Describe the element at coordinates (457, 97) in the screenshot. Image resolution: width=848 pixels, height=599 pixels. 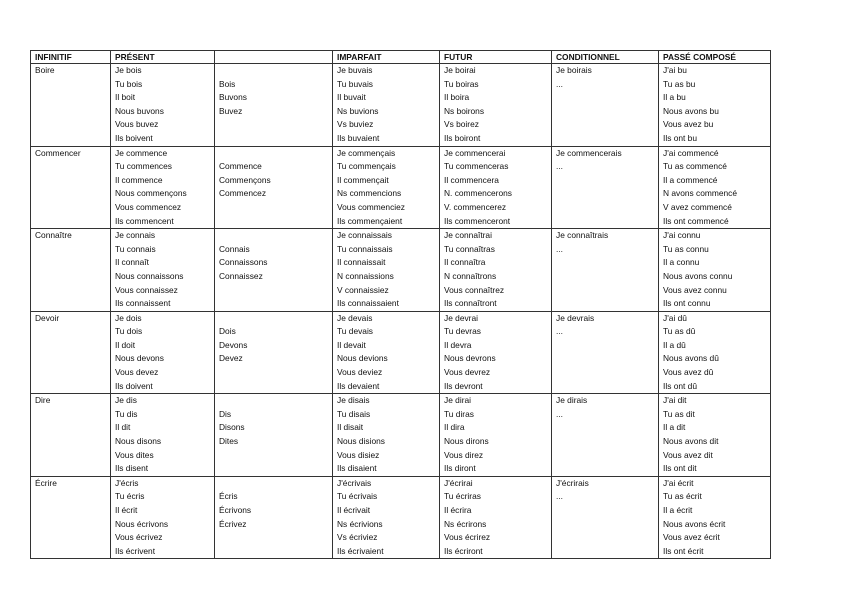
I see `conjugation-form: Il boira` at that location.